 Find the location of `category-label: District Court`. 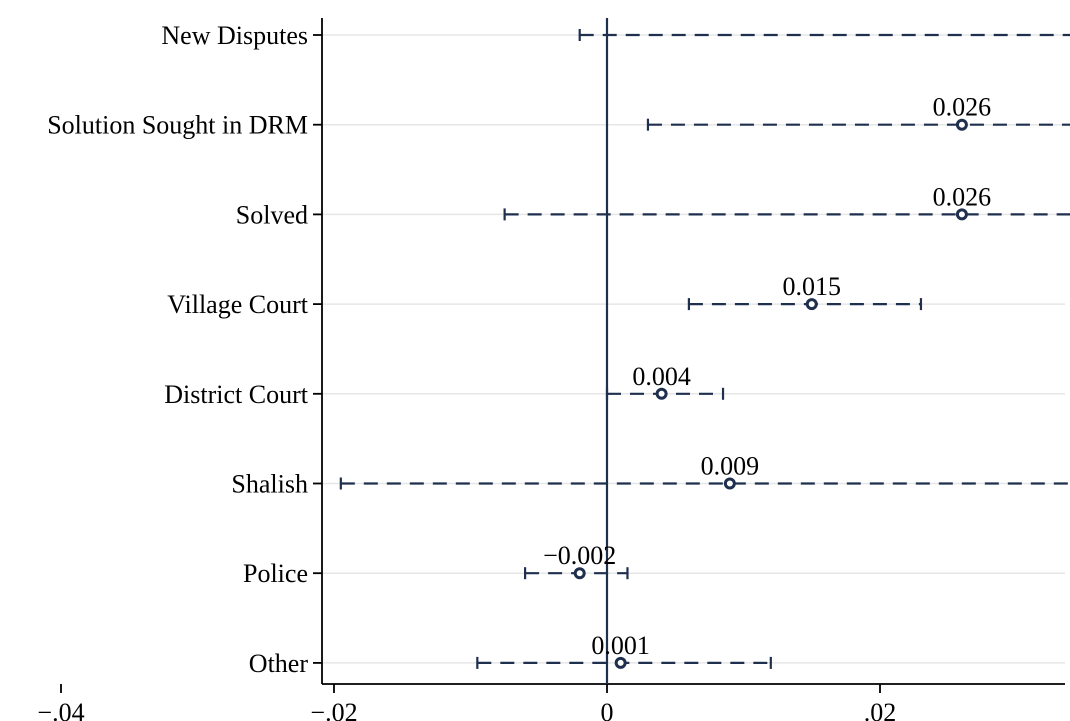

category-label: District Court is located at coordinates (236, 394).